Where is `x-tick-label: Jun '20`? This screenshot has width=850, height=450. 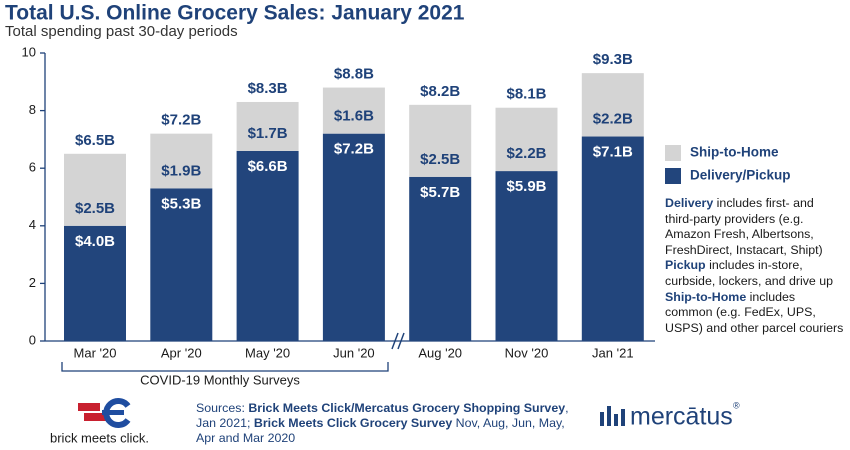 x-tick-label: Jun '20 is located at coordinates (354, 352).